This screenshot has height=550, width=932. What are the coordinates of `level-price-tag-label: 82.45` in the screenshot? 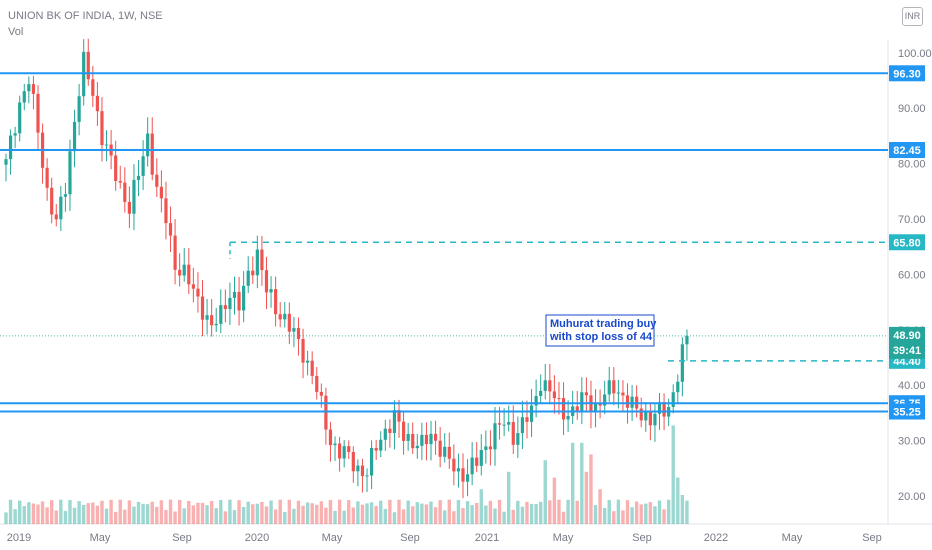 It's located at (907, 151).